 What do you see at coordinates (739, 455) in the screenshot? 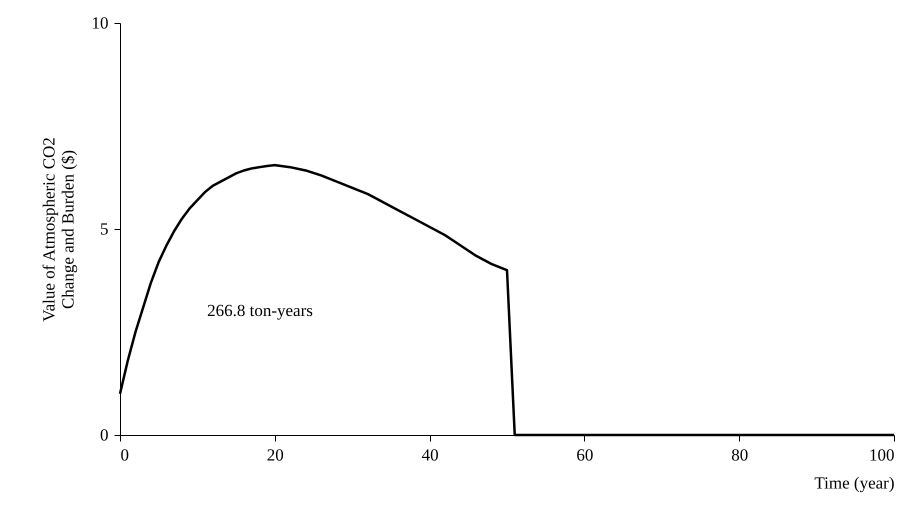
I see `x-tick-label: 80` at bounding box center [739, 455].